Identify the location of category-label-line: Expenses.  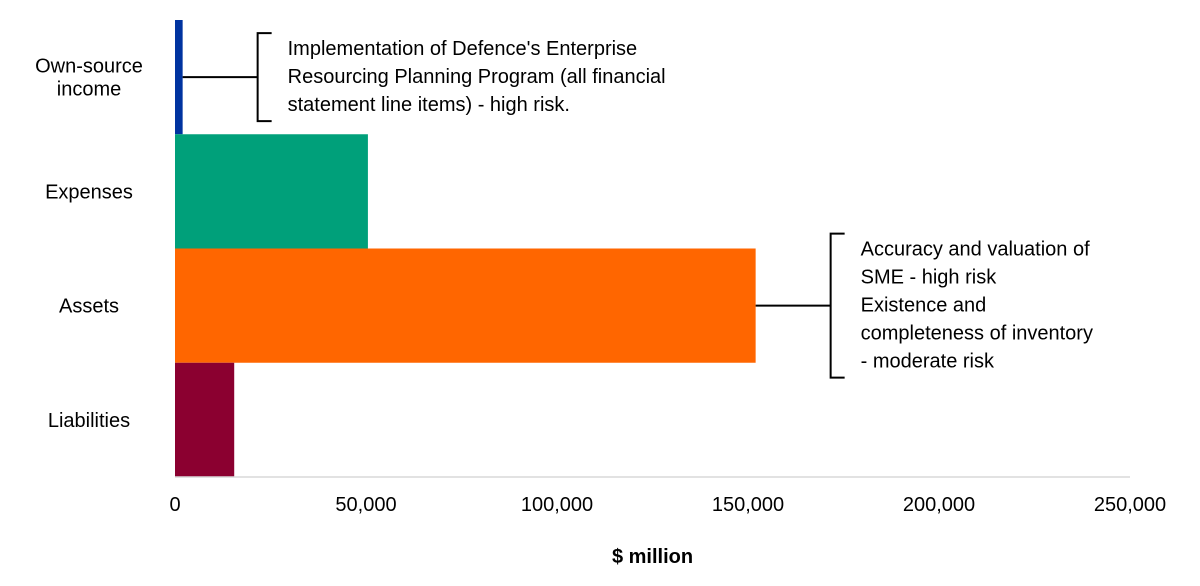
(89, 192).